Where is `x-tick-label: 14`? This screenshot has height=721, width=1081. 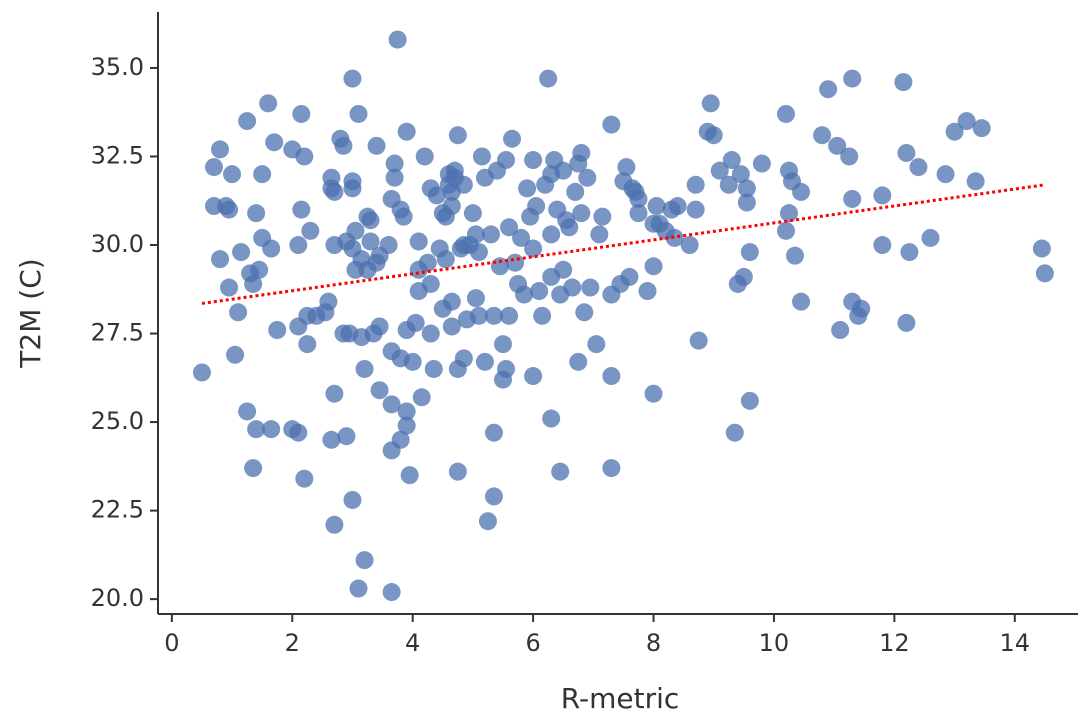 x-tick-label: 14 is located at coordinates (1015, 643).